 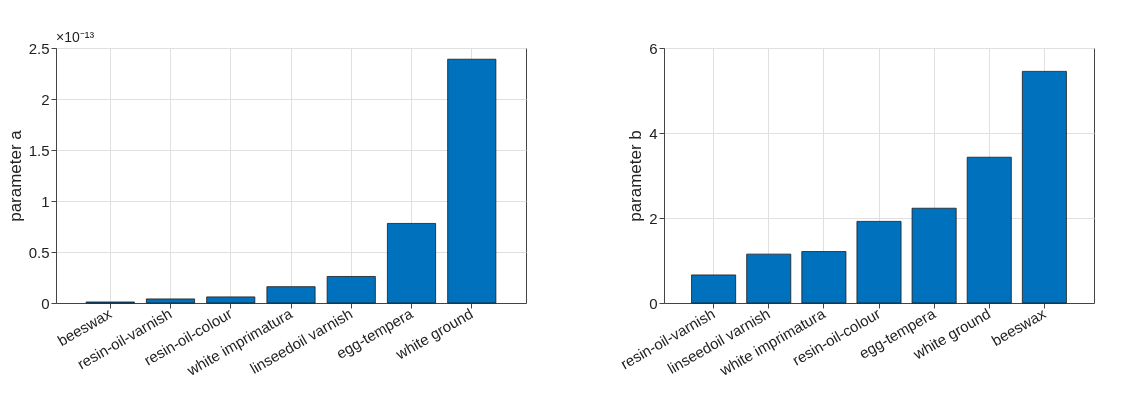 What do you see at coordinates (39, 252) in the screenshot?
I see `y-tick-label: 0.5` at bounding box center [39, 252].